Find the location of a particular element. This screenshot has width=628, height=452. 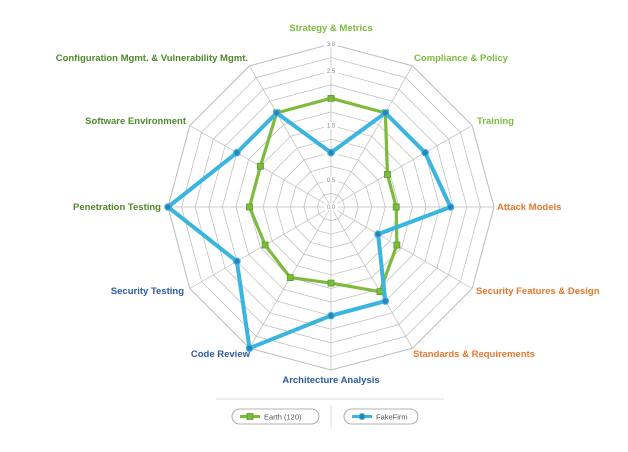

tick-label: 3.0 is located at coordinates (331, 45).